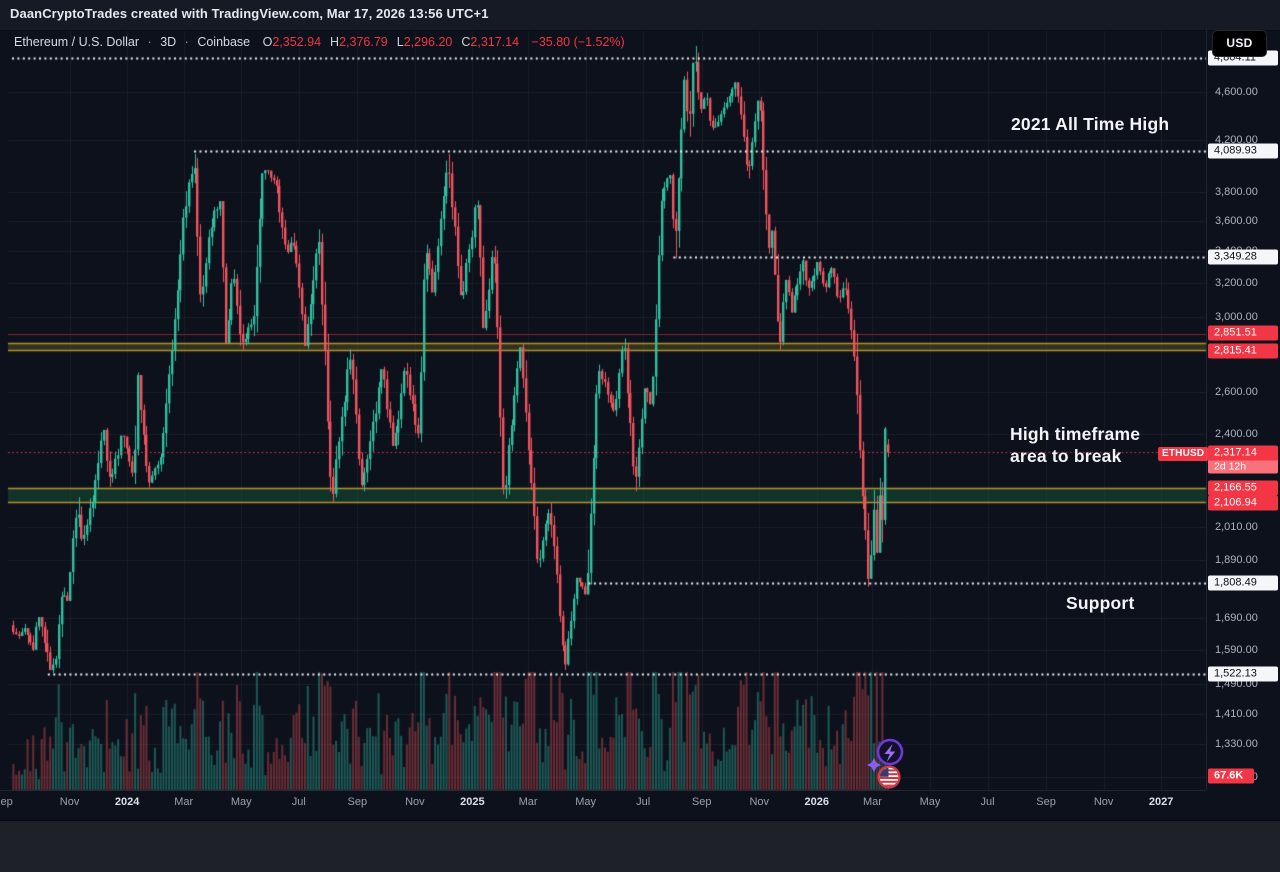 The image size is (1280, 872). Describe the element at coordinates (1100, 603) in the screenshot. I see `annotation-support: Support` at that location.